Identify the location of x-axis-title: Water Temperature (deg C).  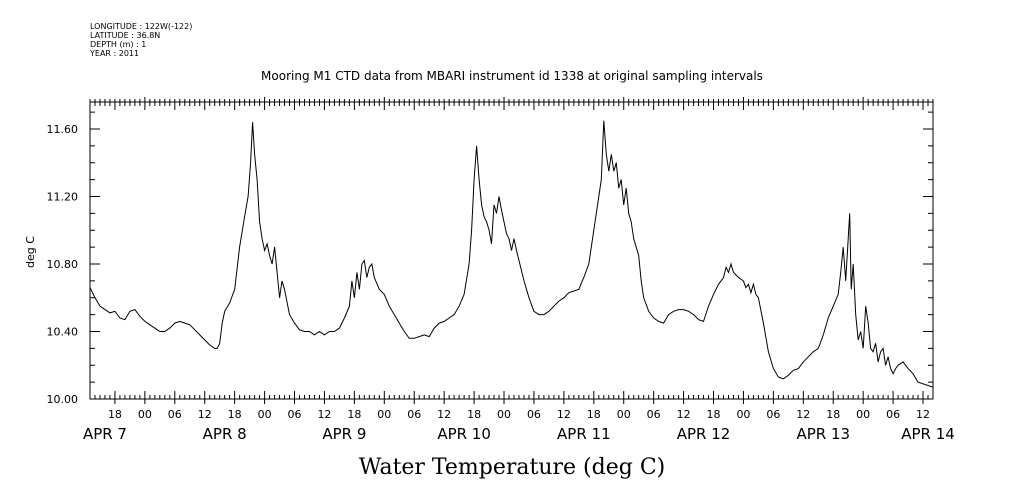
(512, 467).